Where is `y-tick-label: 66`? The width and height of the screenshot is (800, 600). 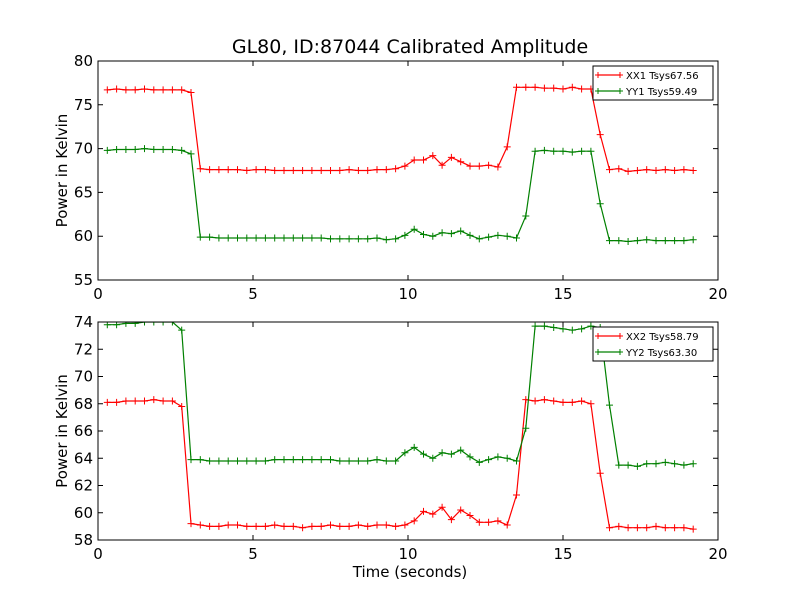
y-tick-label: 66 is located at coordinates (83, 431).